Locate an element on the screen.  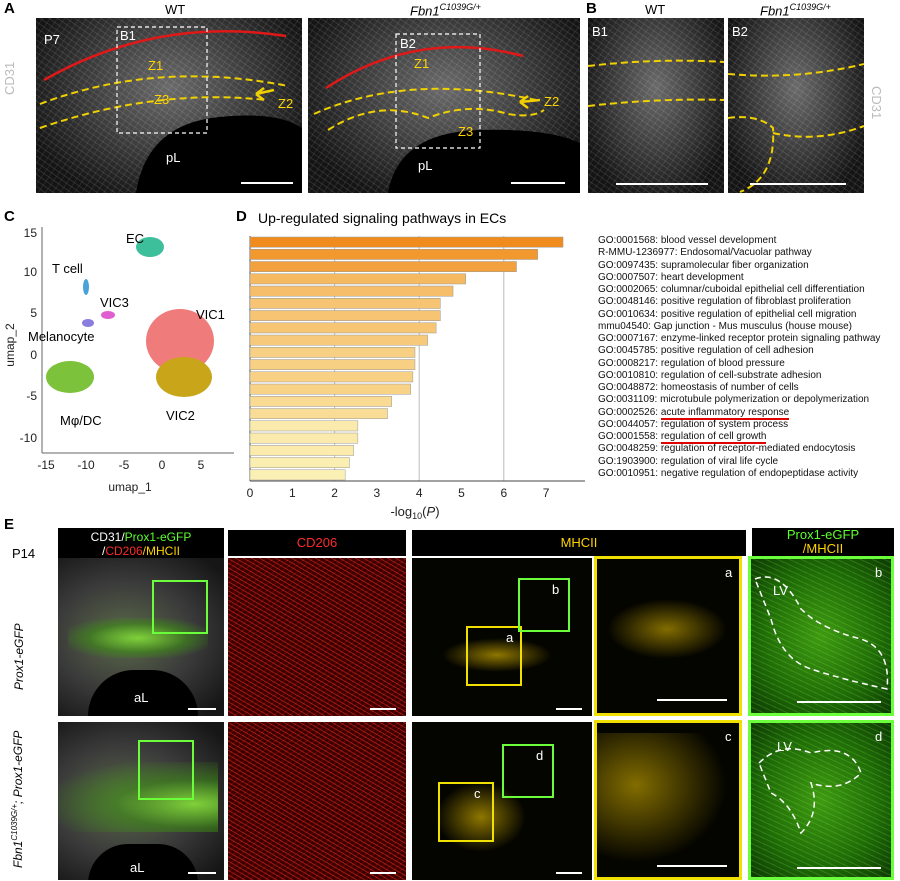
panel-letter-b: B is located at coordinates (591, 8).